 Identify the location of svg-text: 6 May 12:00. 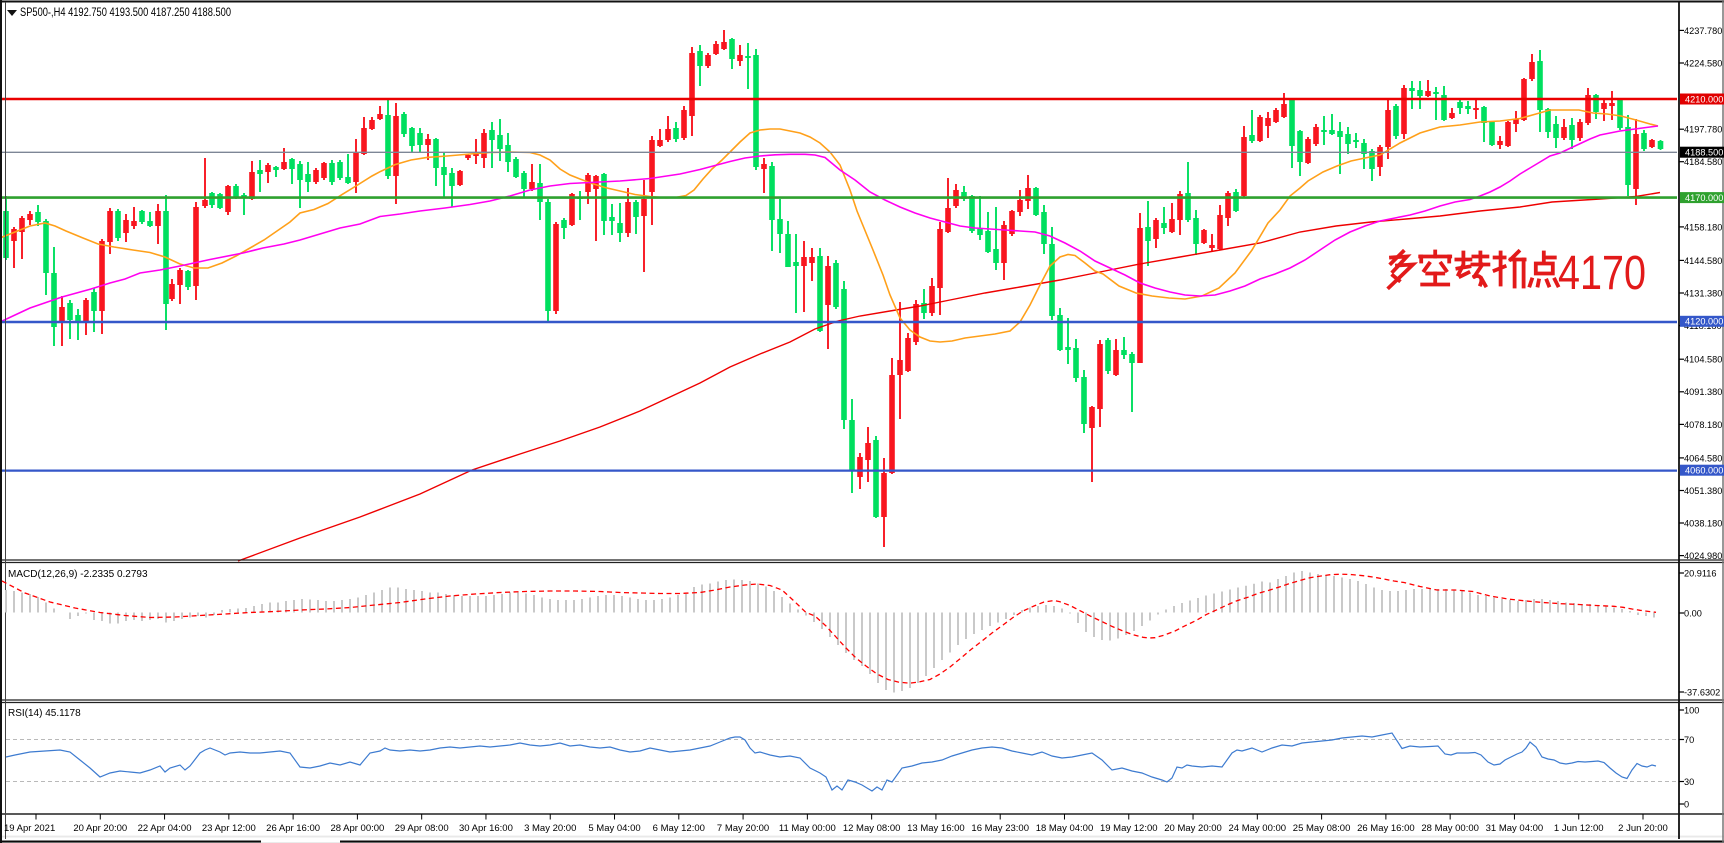
(679, 828).